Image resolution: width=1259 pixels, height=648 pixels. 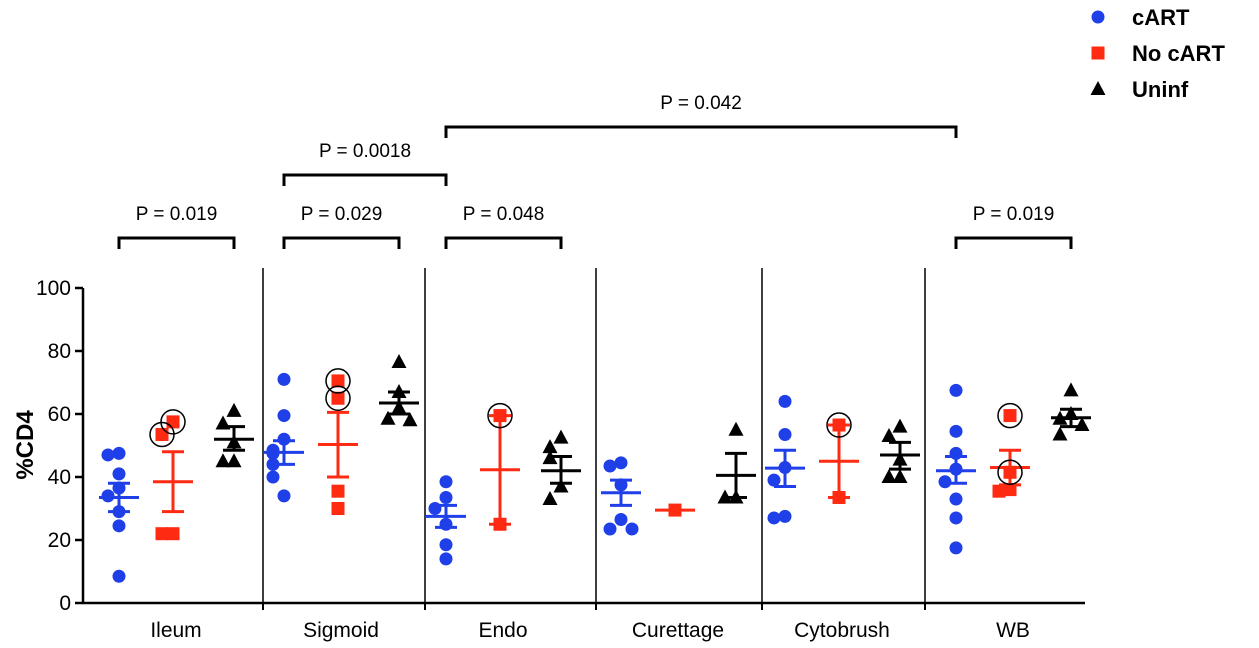 What do you see at coordinates (1013, 630) in the screenshot?
I see `category-label: WB` at bounding box center [1013, 630].